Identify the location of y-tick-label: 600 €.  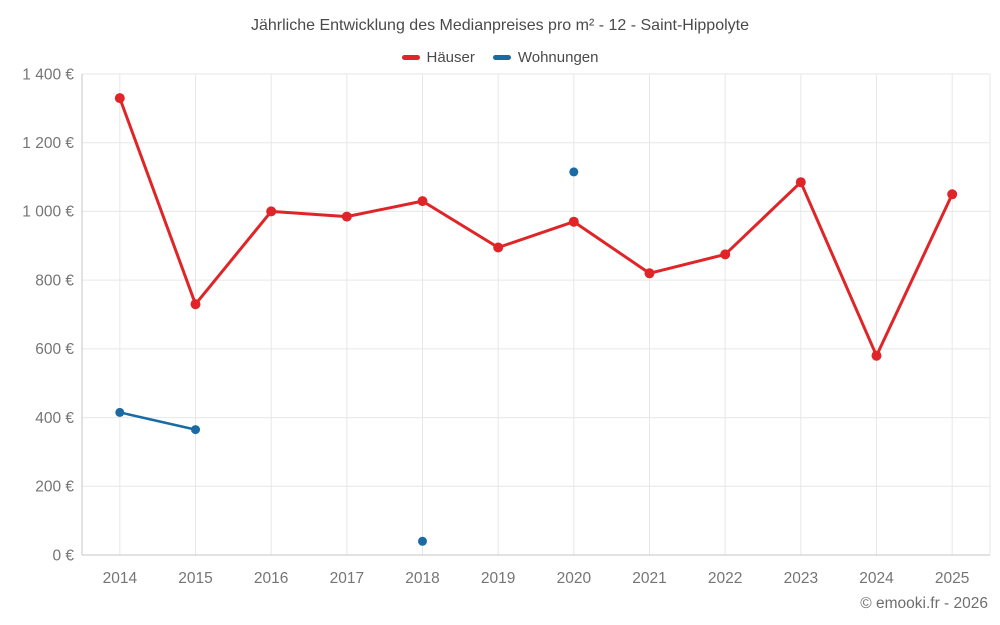
(54, 349).